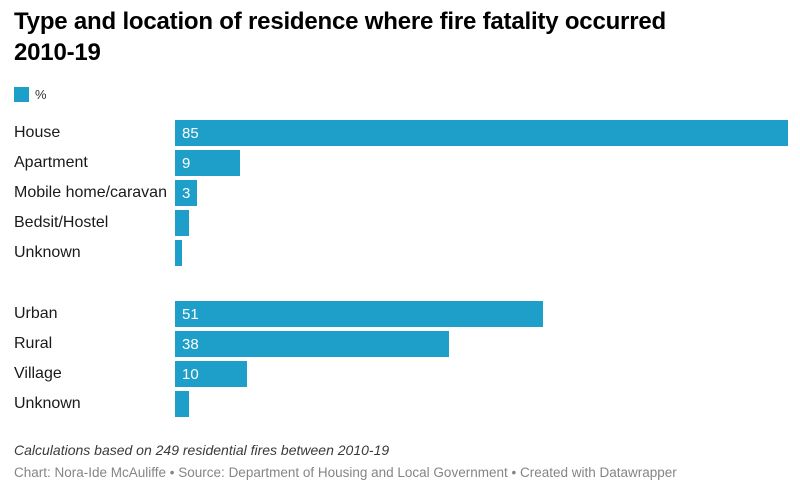 The image size is (800, 496). Describe the element at coordinates (37, 132) in the screenshot. I see `category-label: House` at that location.